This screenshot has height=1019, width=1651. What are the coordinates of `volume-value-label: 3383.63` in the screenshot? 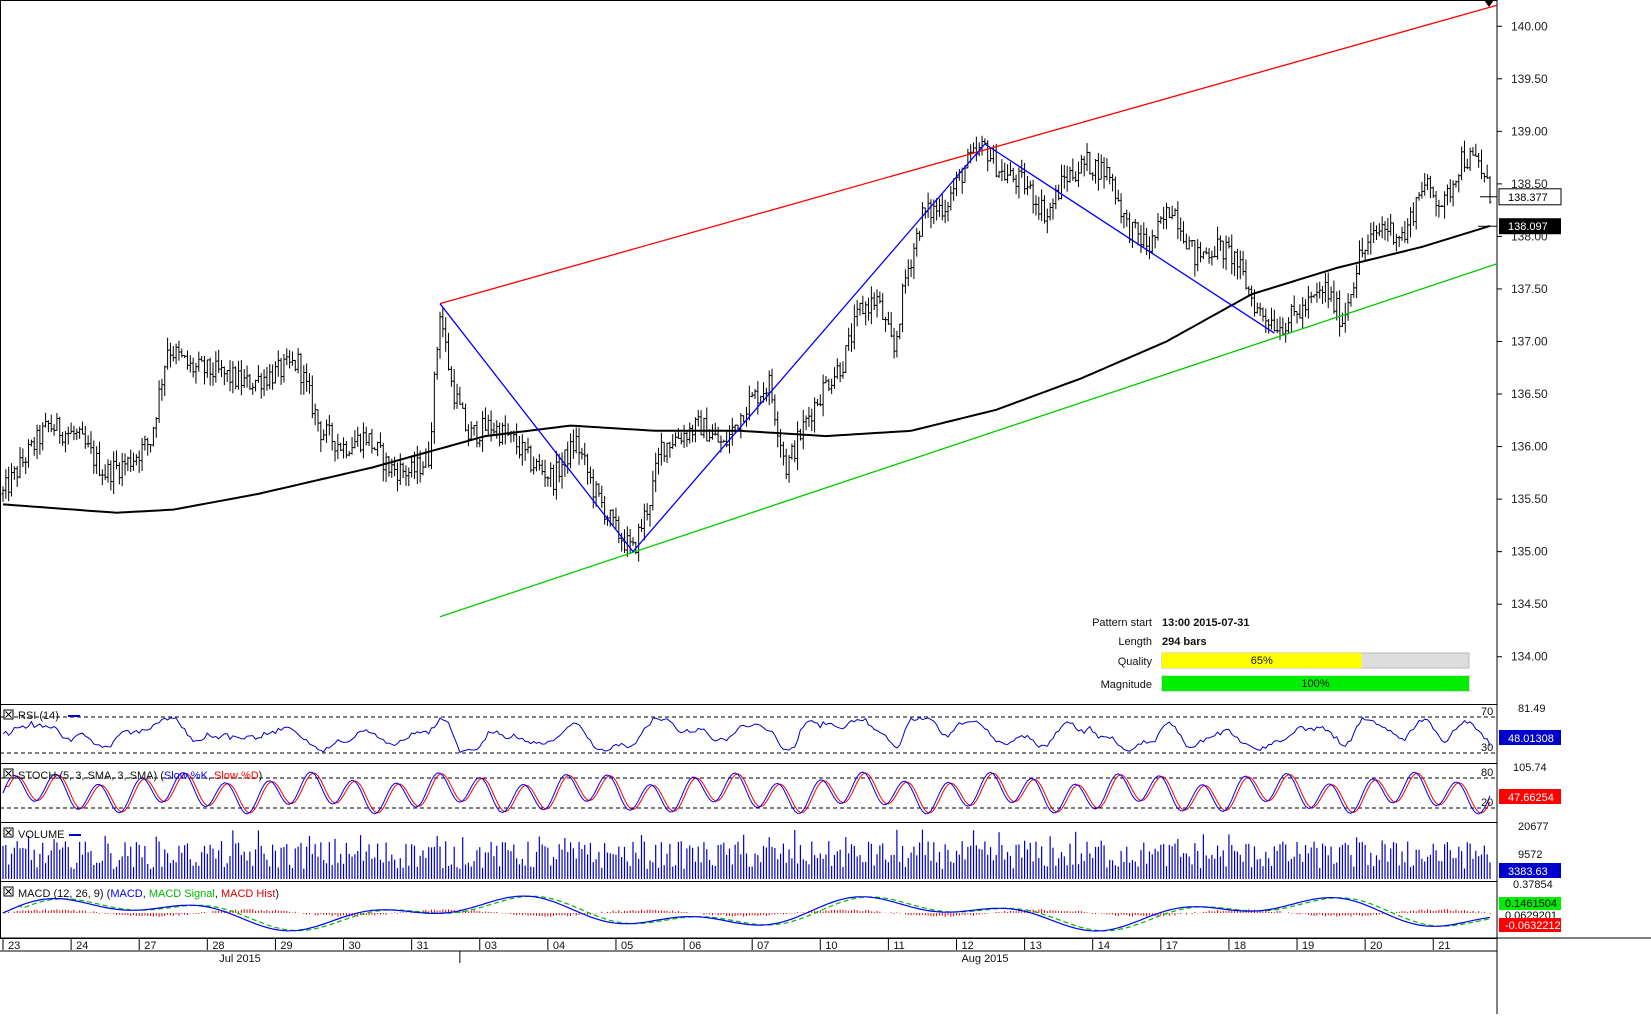 It's located at (1528, 872).